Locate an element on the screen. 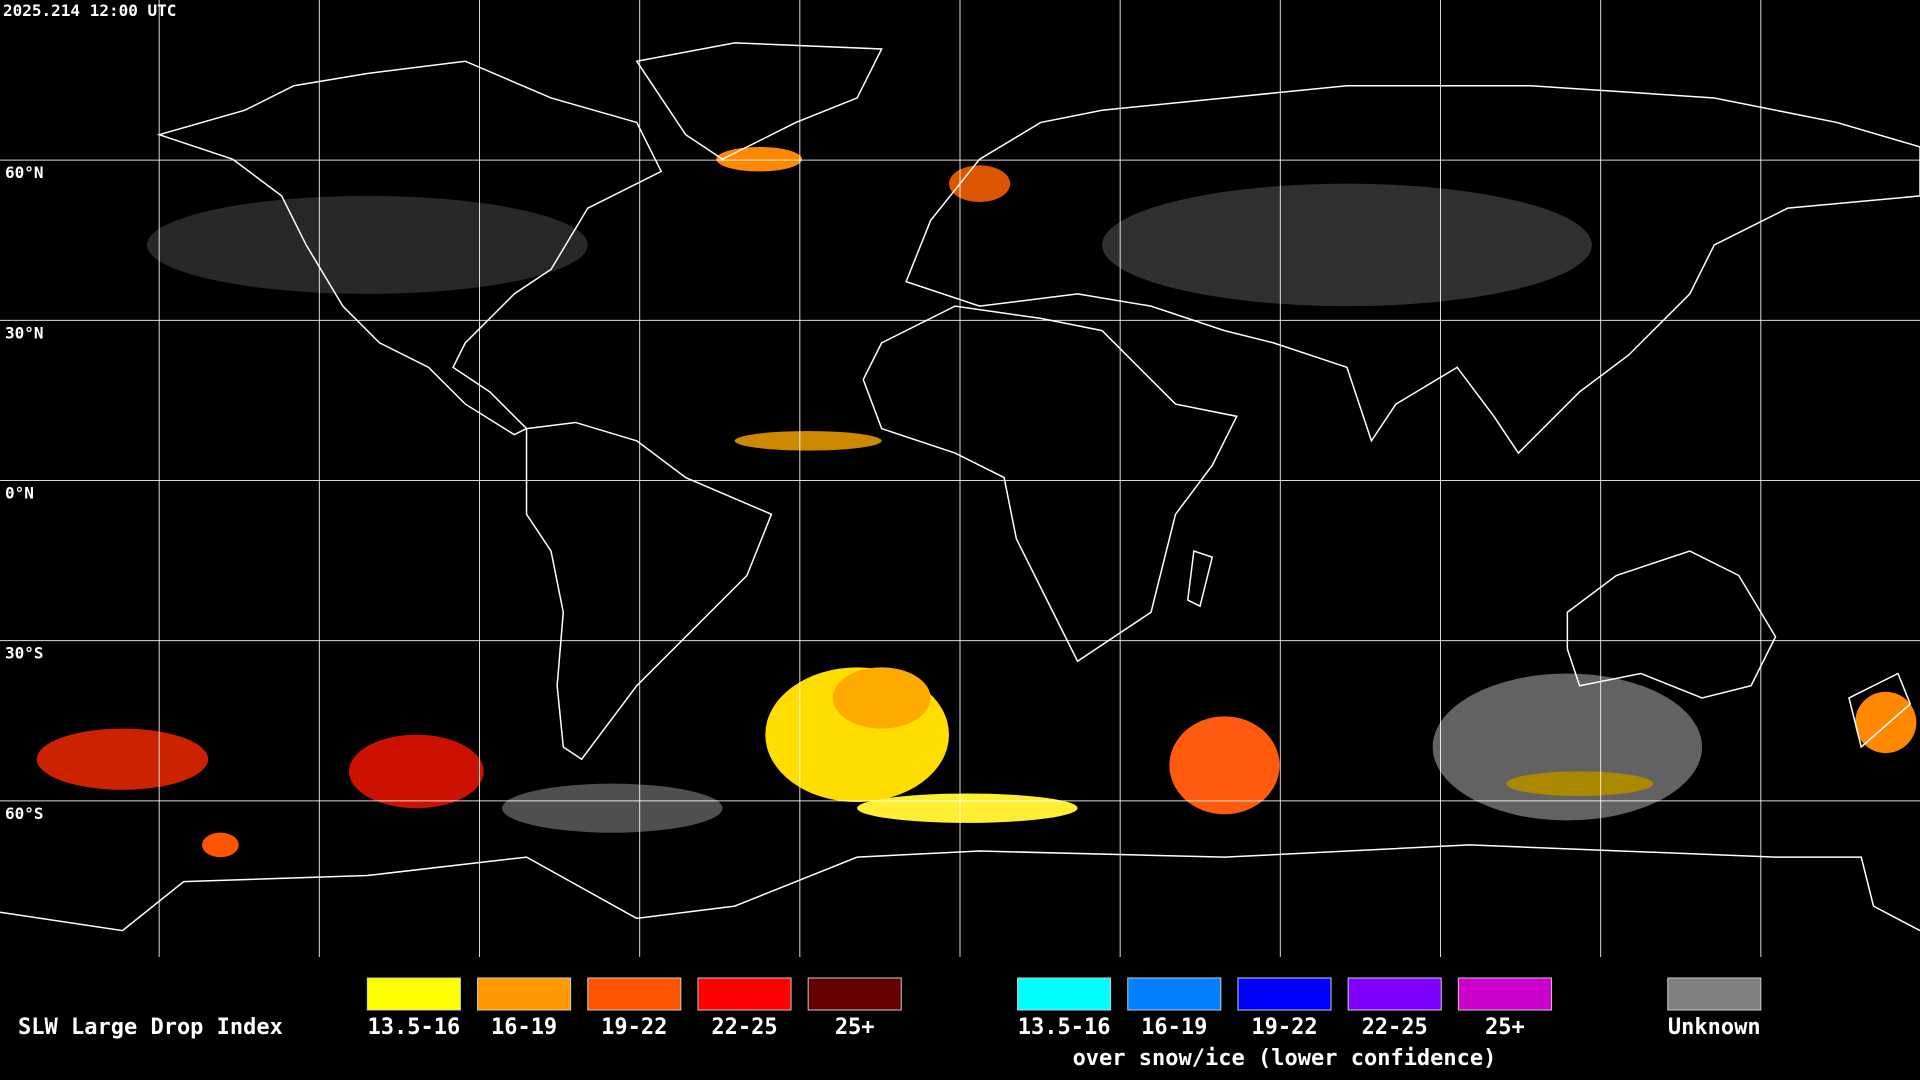  latitude-label: 30°S is located at coordinates (24, 653).